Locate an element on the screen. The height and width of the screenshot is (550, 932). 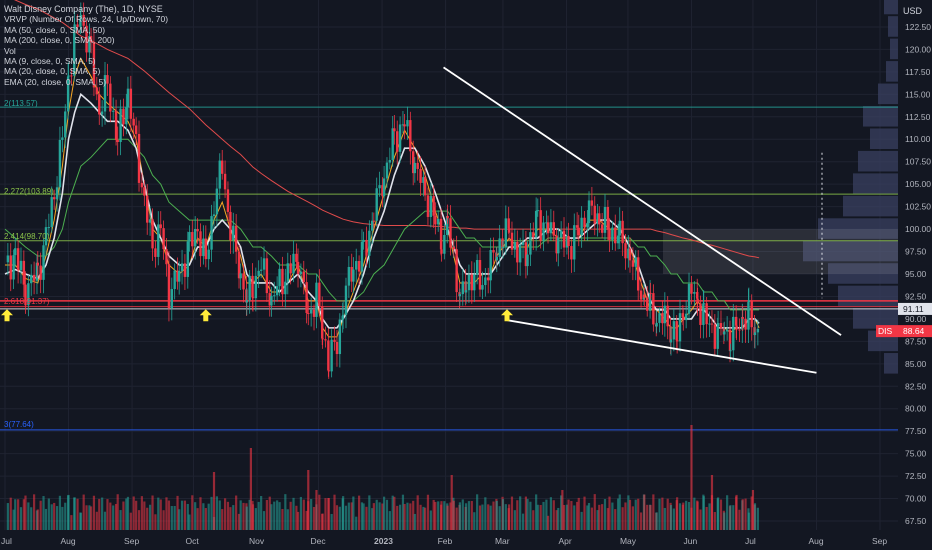
price-tick-label: 102.50 is located at coordinates (918, 207).